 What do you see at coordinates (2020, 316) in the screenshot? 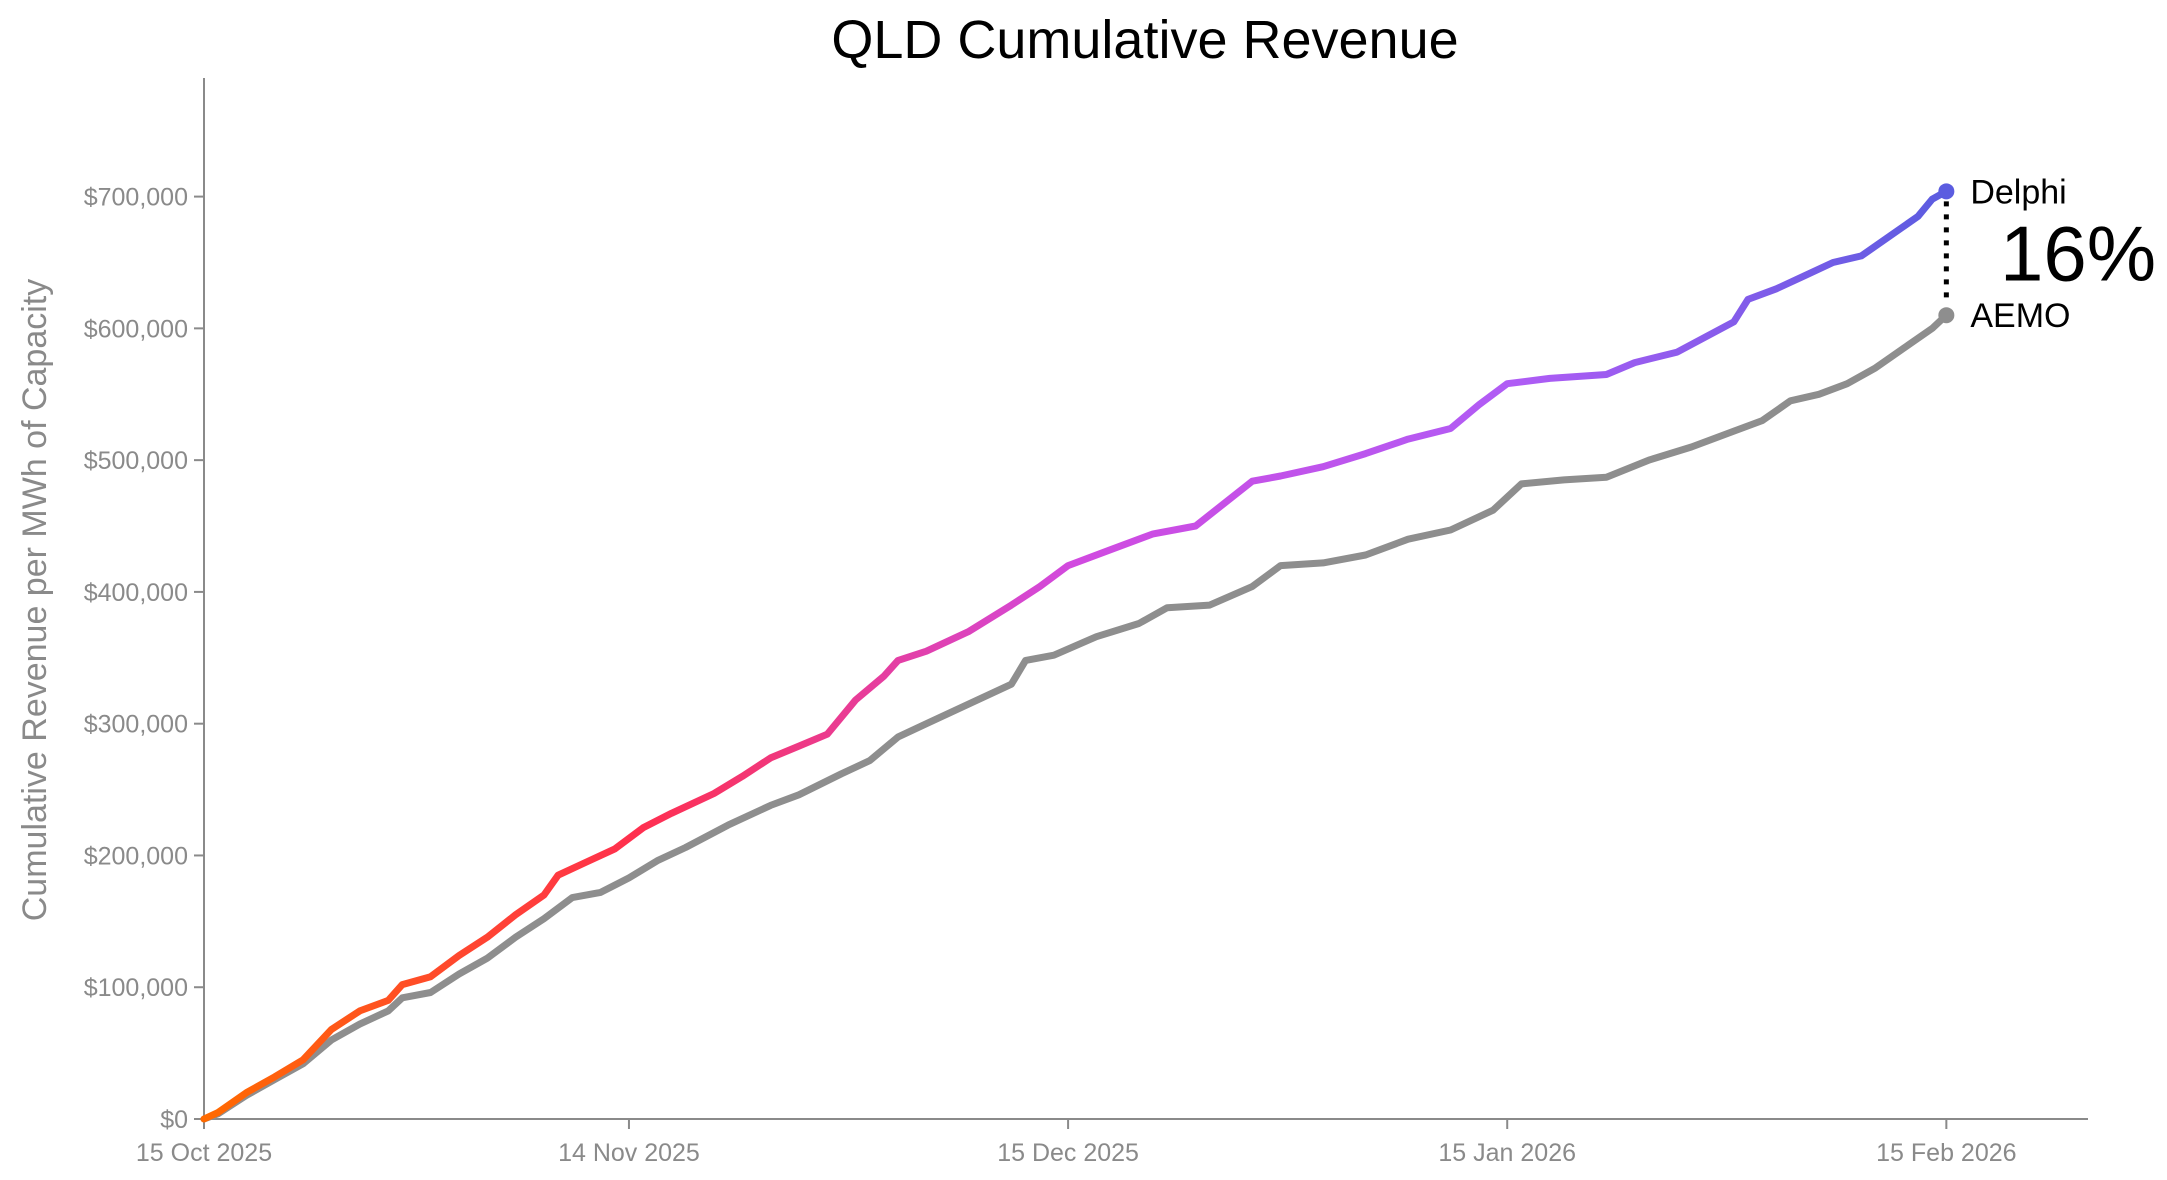
I see `end-label-aemo: AEMO` at bounding box center [2020, 316].